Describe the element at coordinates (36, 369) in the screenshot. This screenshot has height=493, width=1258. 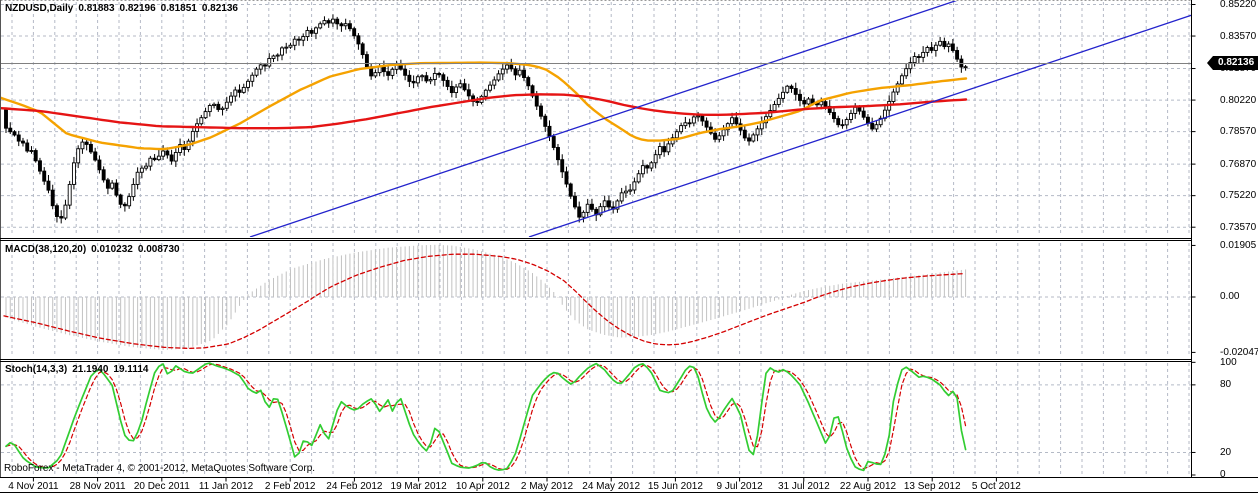
I see `stoch-name: Stoch(14,3,3)` at that location.